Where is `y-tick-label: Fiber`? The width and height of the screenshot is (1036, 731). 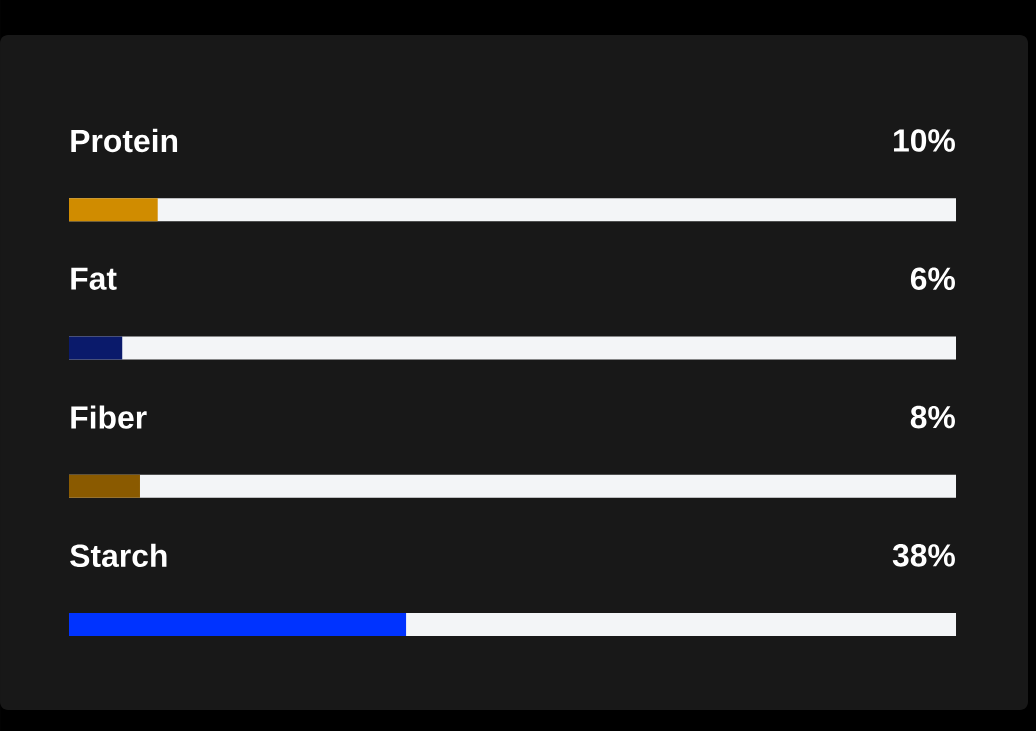
y-tick-label: Fiber is located at coordinates (109, 417).